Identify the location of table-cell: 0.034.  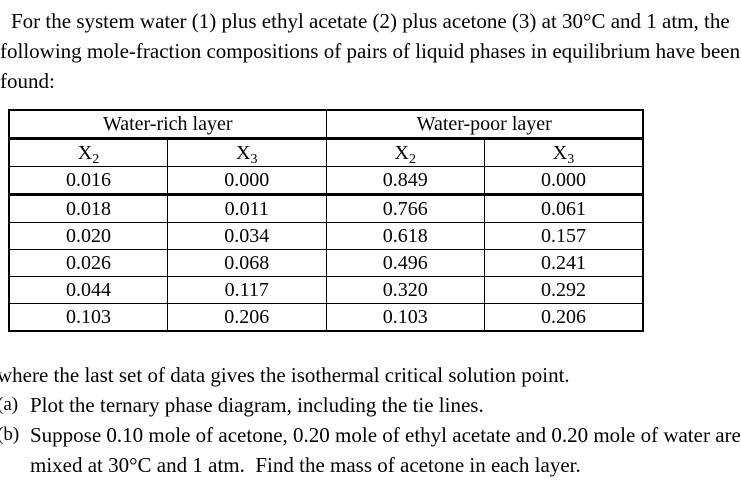
(247, 236).